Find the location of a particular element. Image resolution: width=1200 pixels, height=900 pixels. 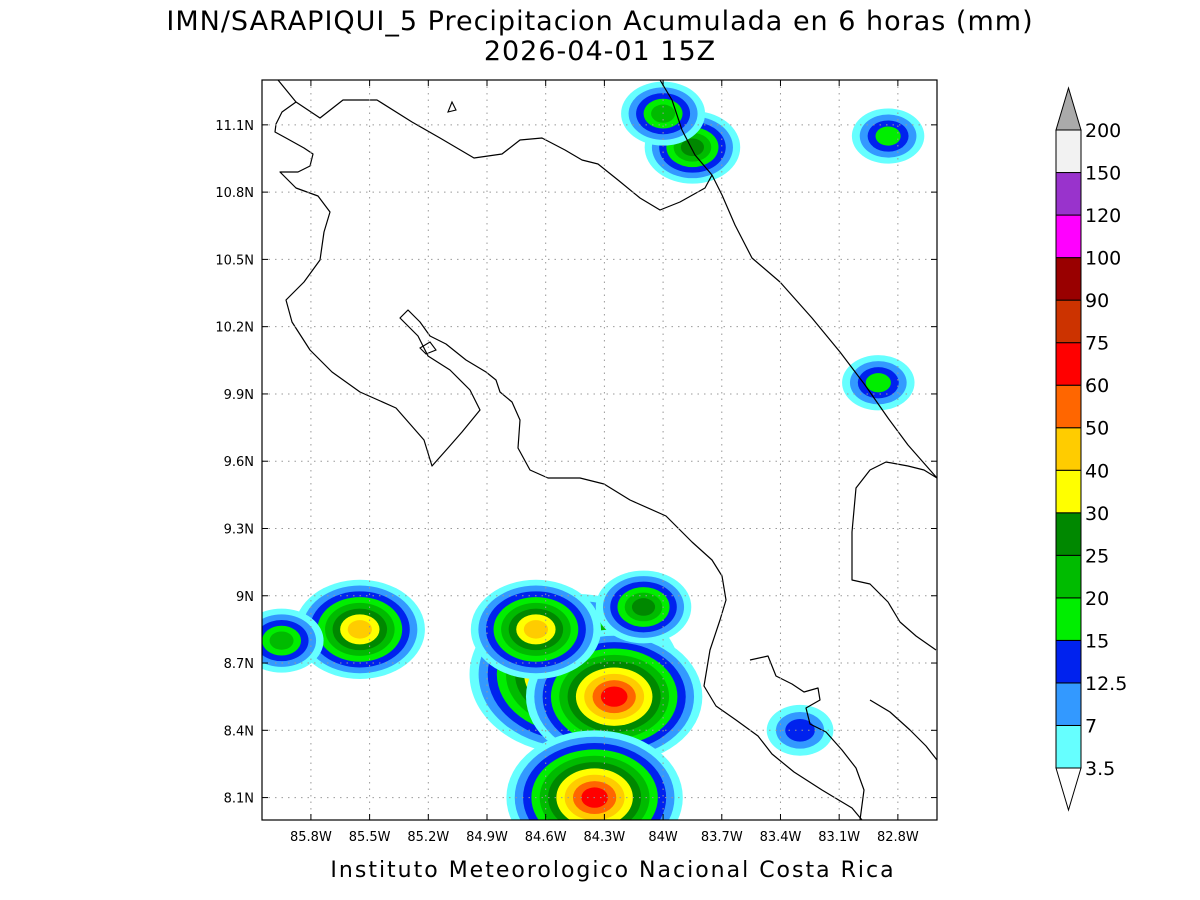

lon-tick-label: 84.3W is located at coordinates (604, 837).